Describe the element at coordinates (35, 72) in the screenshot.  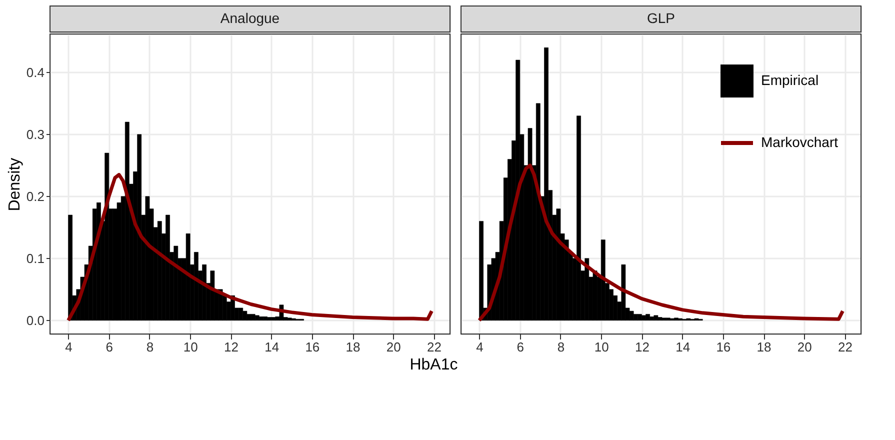
I see `y-tick-label: 0.4` at that location.